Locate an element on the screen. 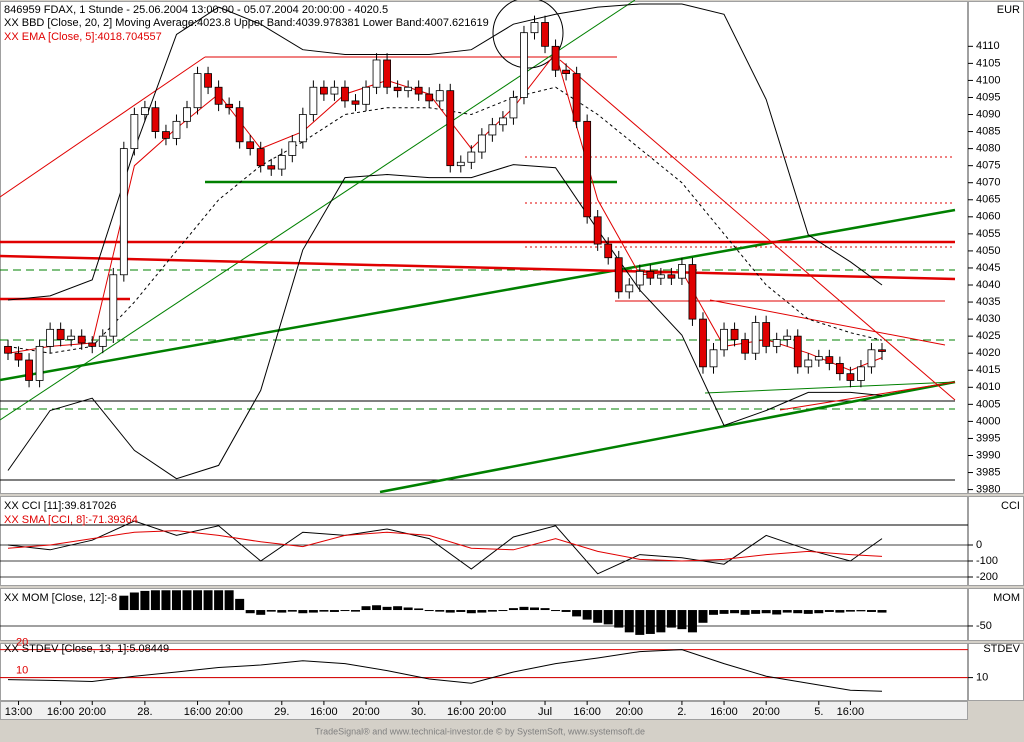 The width and height of the screenshot is (1024, 742). y-tick-label: 4075 is located at coordinates (988, 166).